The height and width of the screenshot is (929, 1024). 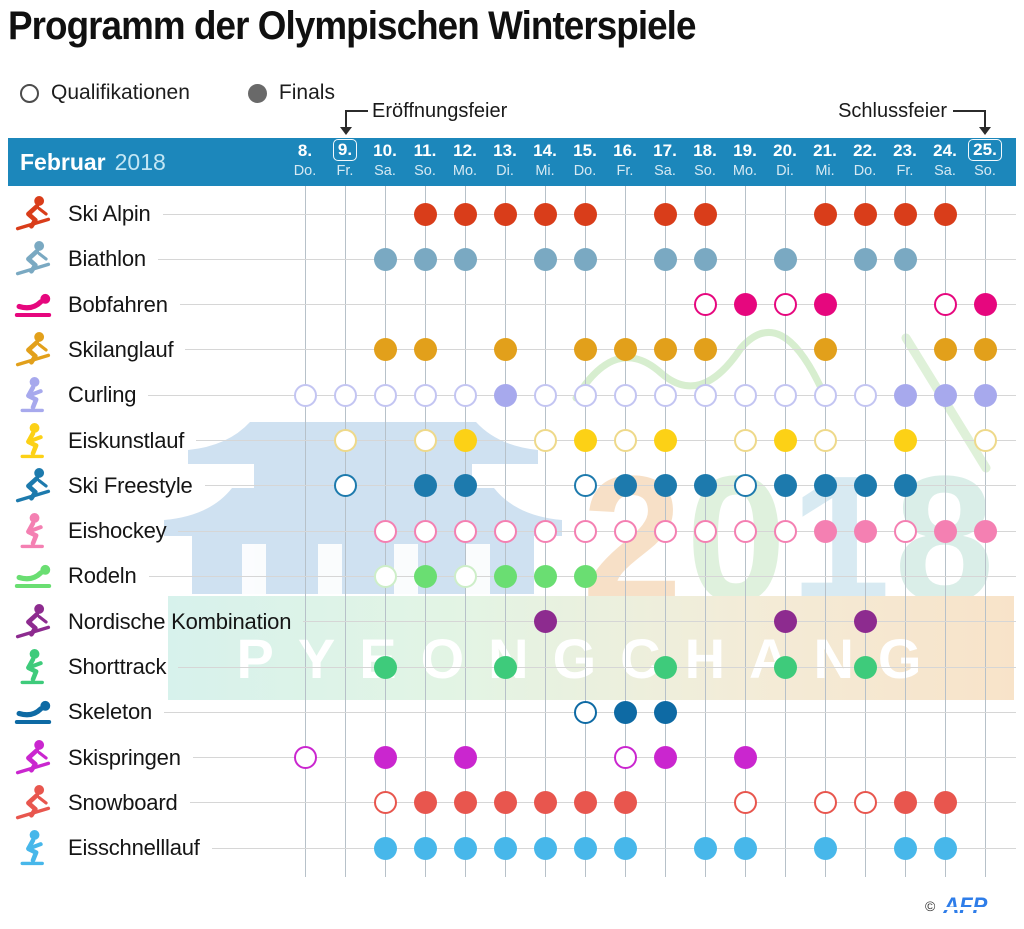 I want to click on sport-row-ski-freestyle: Ski Freestyle, so click(x=512, y=486).